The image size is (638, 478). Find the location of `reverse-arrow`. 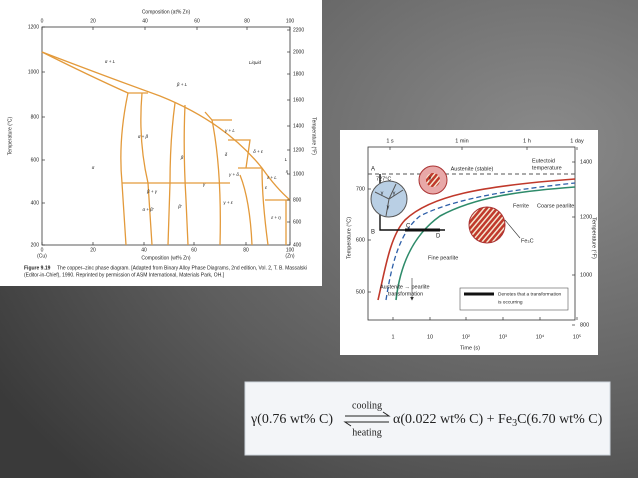

reverse-arrow is located at coordinates (366, 424).